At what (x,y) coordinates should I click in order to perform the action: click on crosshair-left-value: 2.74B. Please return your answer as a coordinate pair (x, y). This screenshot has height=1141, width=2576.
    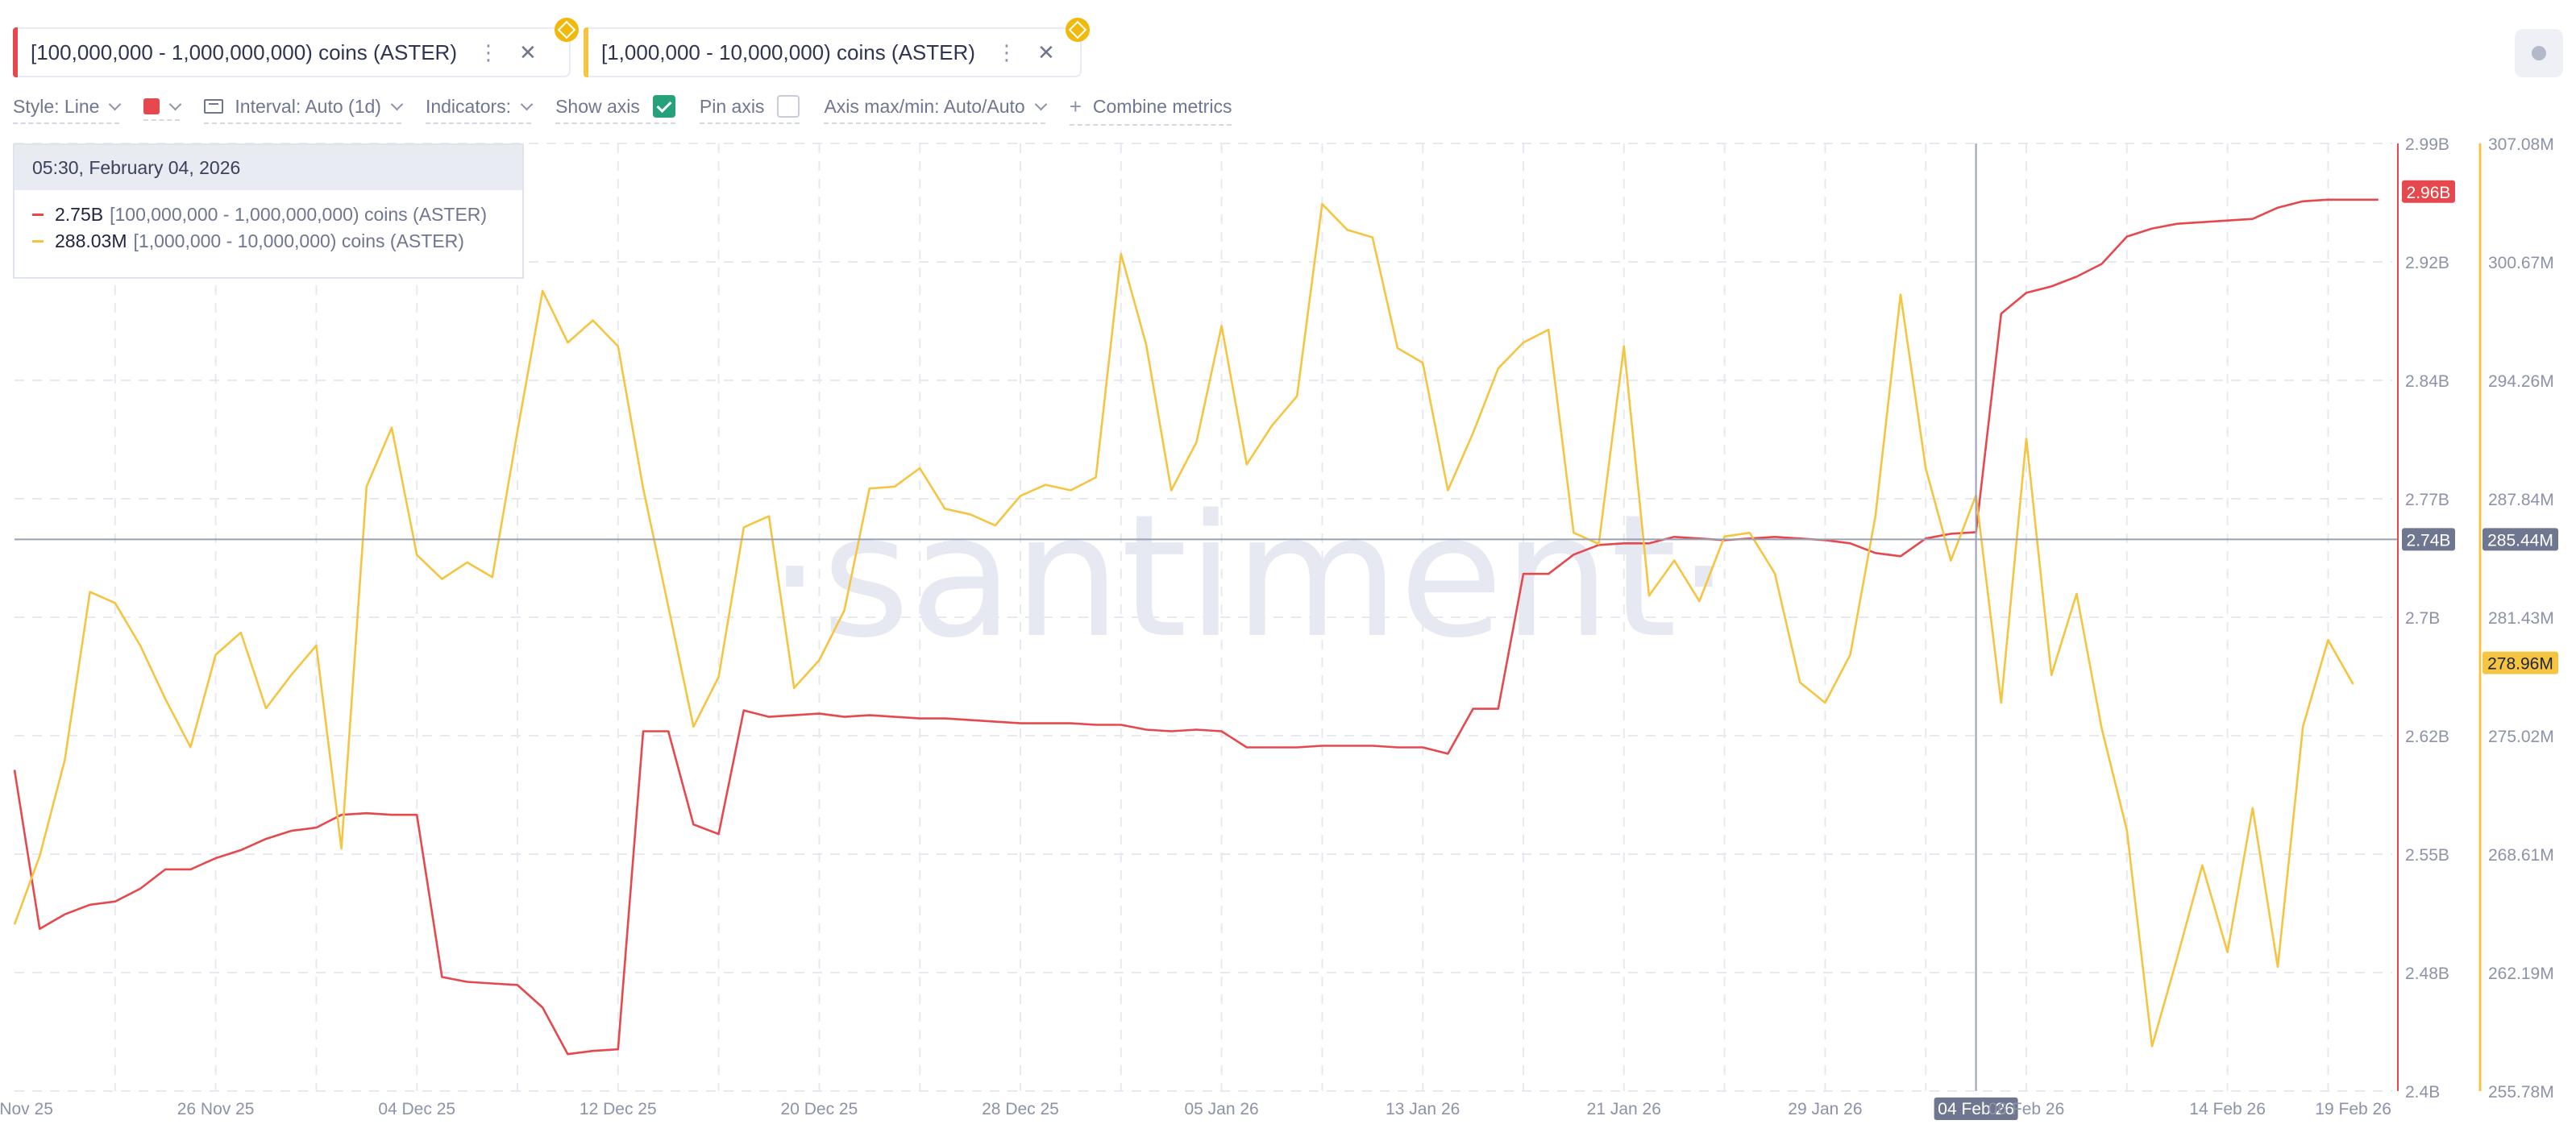
    Looking at the image, I should click on (2429, 540).